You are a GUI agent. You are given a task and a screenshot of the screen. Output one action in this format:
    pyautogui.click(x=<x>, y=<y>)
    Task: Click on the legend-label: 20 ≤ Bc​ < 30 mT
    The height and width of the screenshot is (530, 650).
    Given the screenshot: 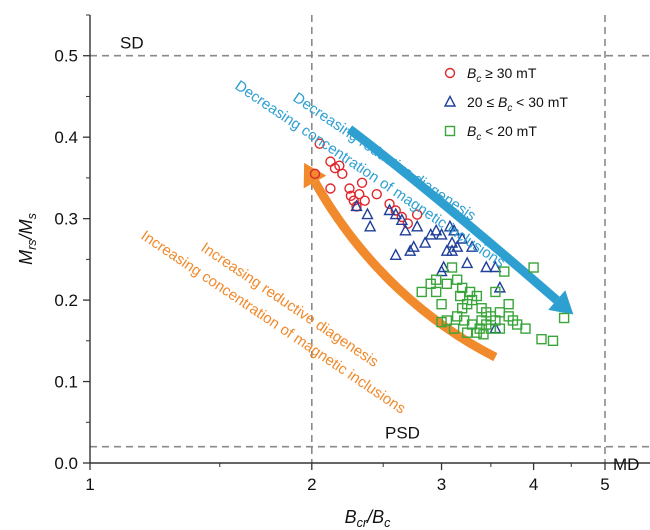 What is the action you would take?
    pyautogui.click(x=517, y=104)
    